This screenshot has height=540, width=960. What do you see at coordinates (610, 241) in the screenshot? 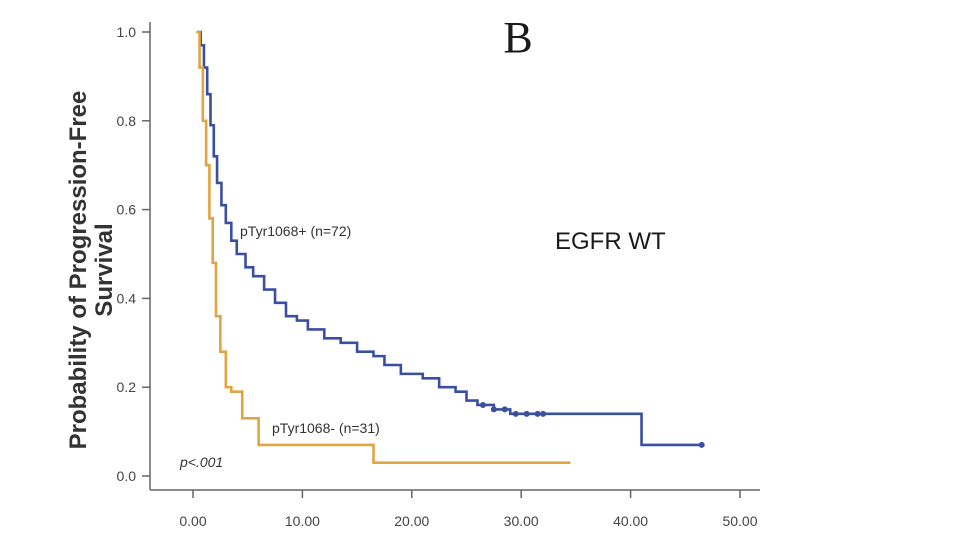
I see `subgroup-label: EGFR WT` at bounding box center [610, 241].